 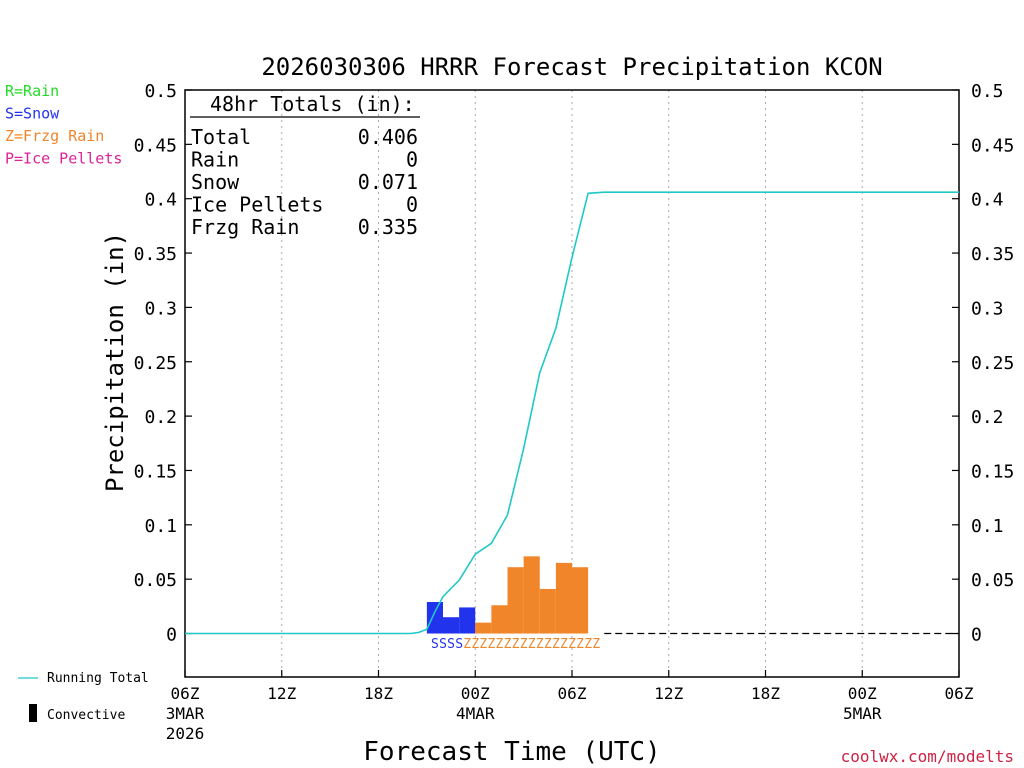 What do you see at coordinates (572, 693) in the screenshot?
I see `xtick-label-4: 06Z` at bounding box center [572, 693].